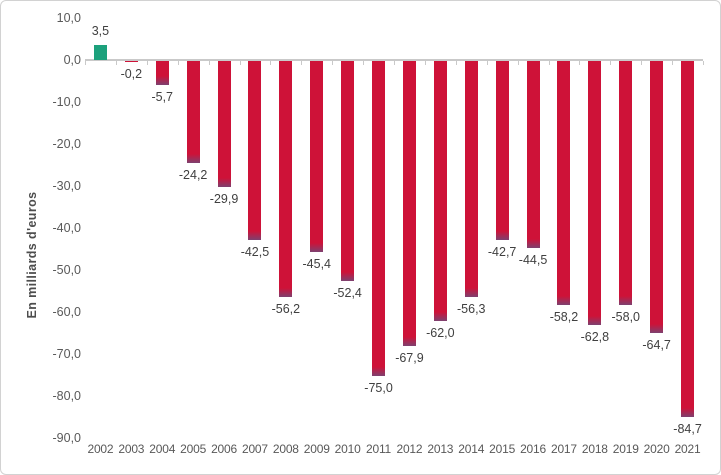 This screenshot has height=475, width=721. I want to click on bar-value-label: -62,0, so click(440, 333).